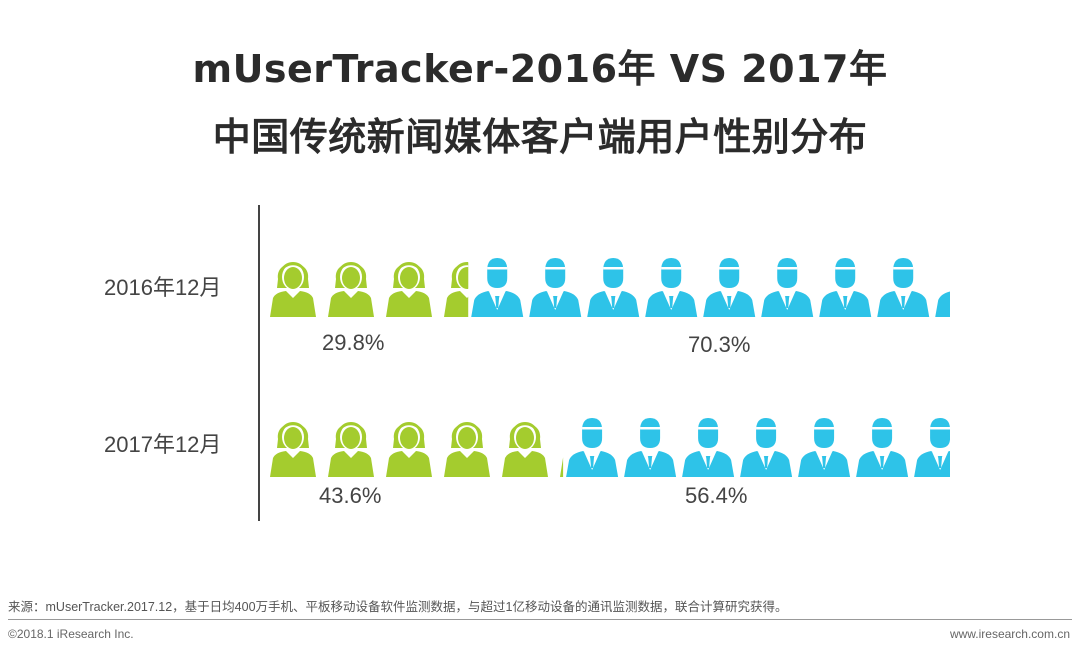 The width and height of the screenshot is (1080, 651). I want to click on footer-divider, so click(540, 619).